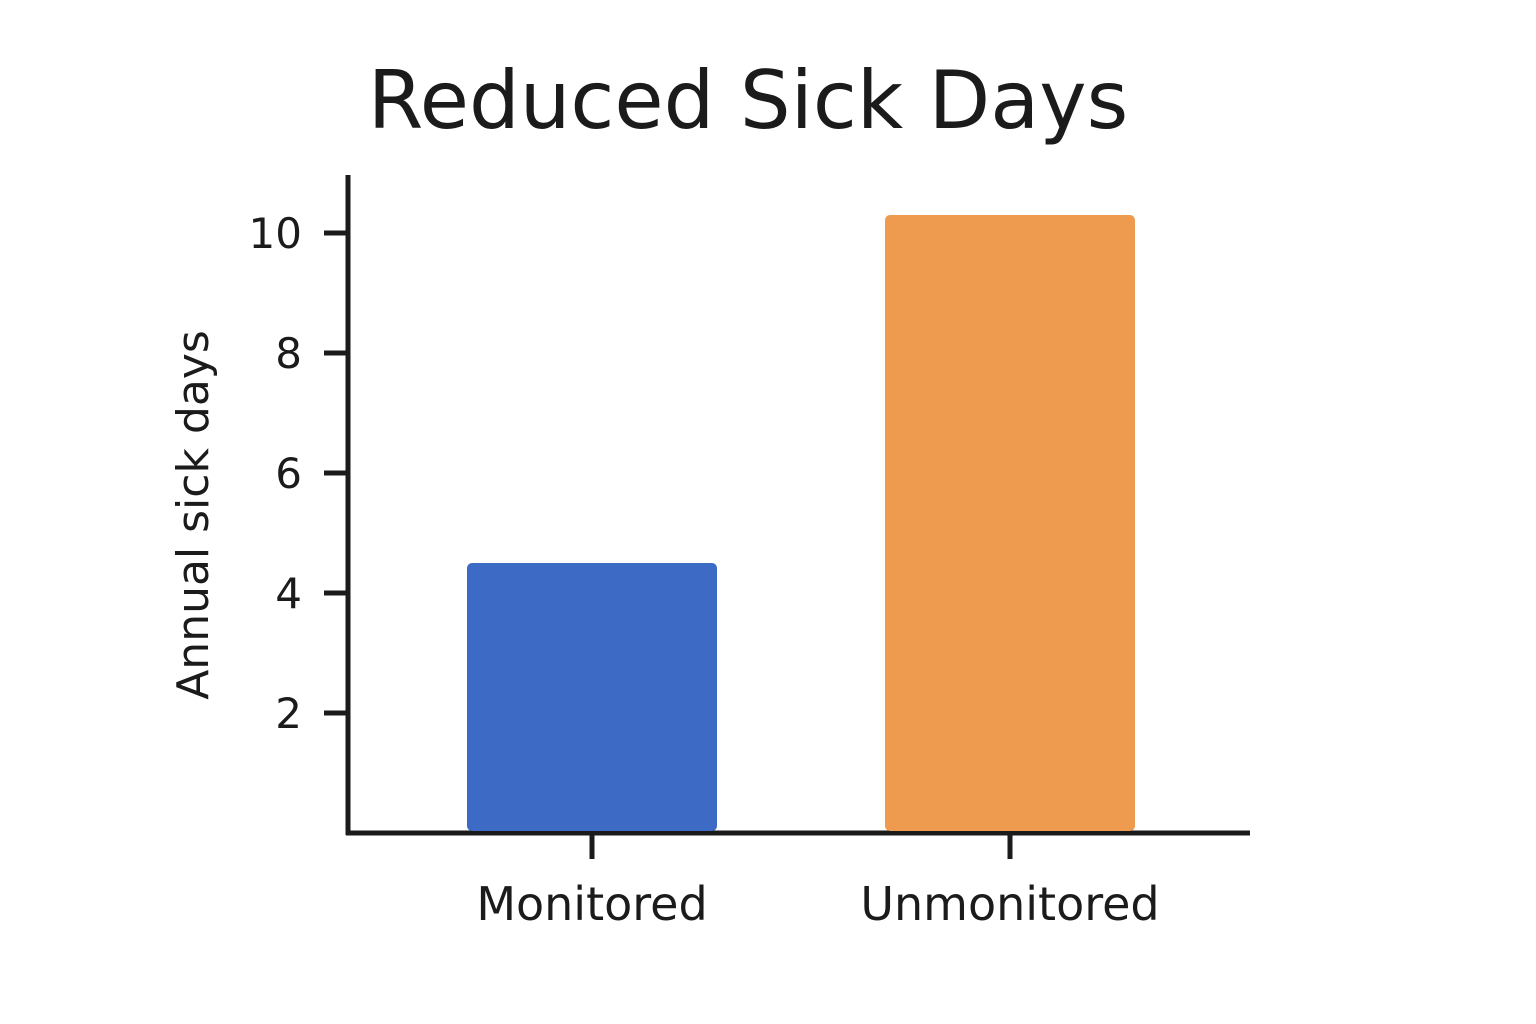 The height and width of the screenshot is (1024, 1536). Describe the element at coordinates (288, 713) in the screenshot. I see `y-tick-label-2: 2` at that location.